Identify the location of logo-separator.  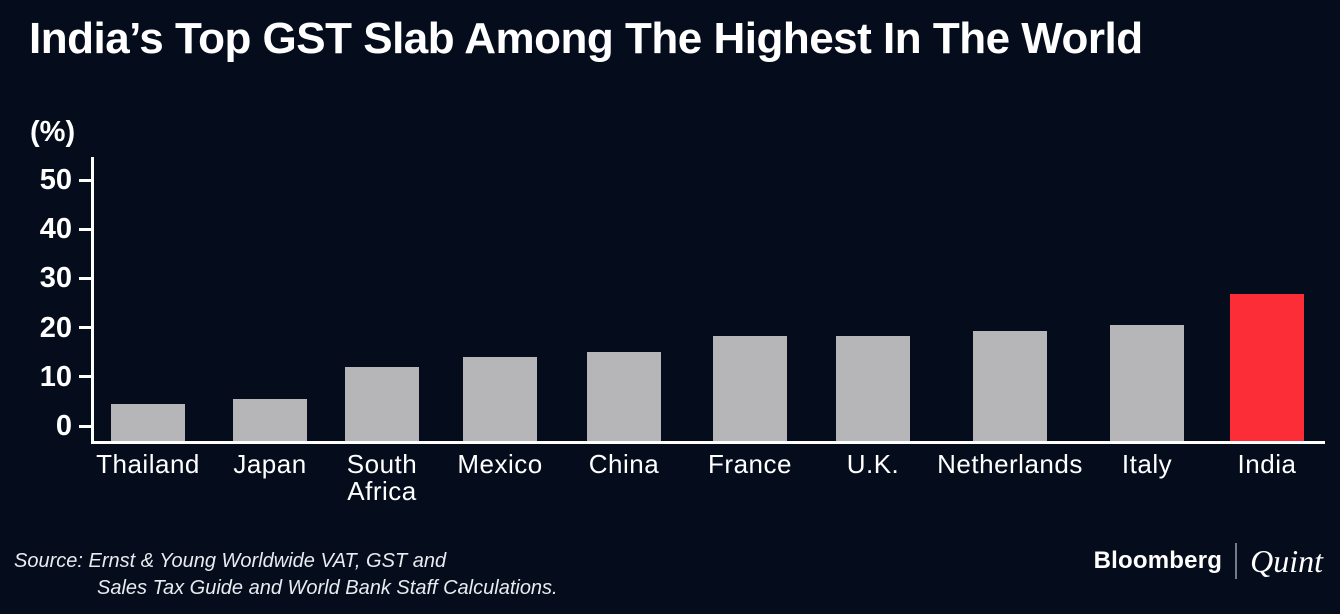
(1236, 561).